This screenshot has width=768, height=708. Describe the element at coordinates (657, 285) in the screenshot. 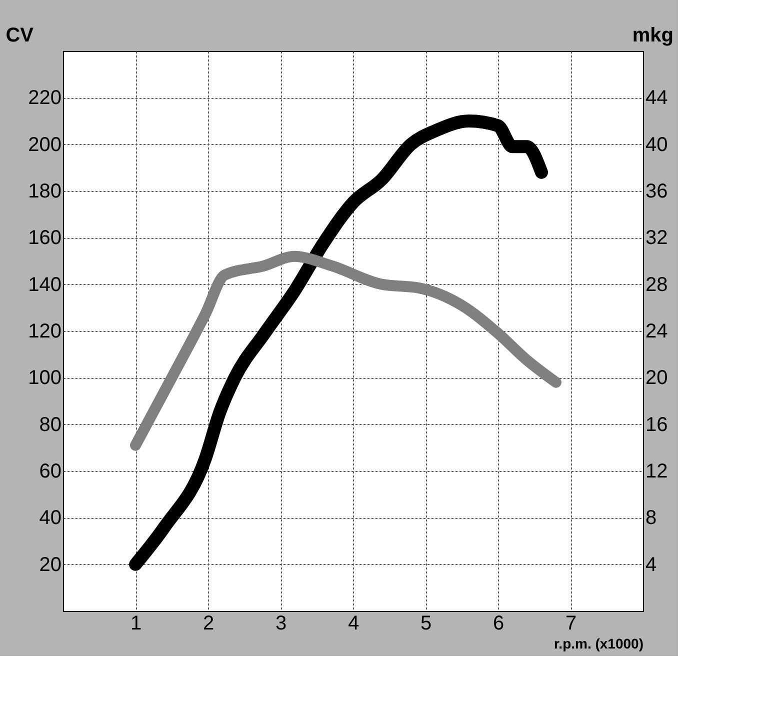

I see `y2-tick-label: 28` at that location.